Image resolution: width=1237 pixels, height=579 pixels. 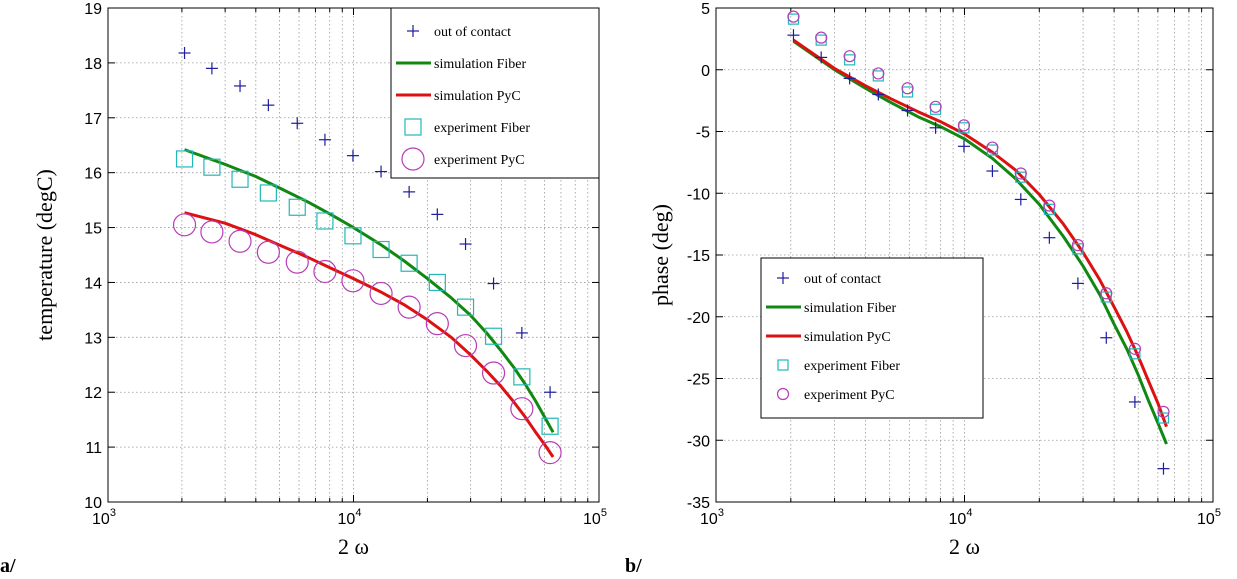 What do you see at coordinates (93, 393) in the screenshot?
I see `y-tick-label: 12` at bounding box center [93, 393].